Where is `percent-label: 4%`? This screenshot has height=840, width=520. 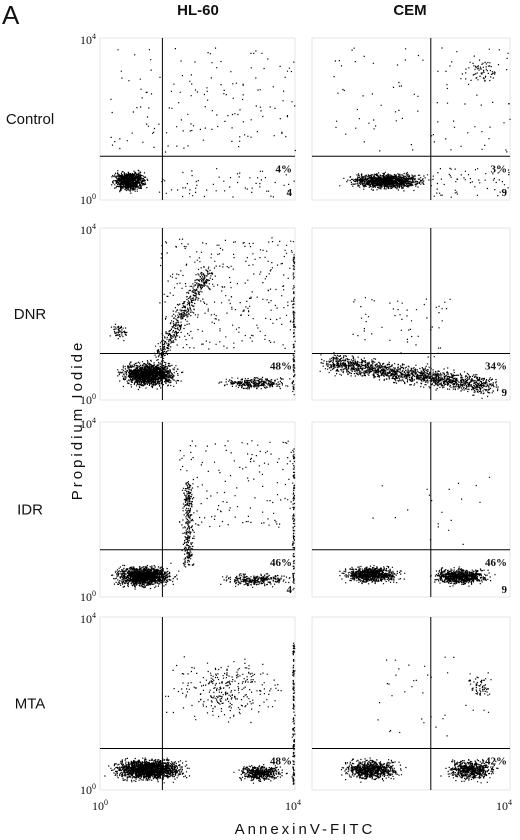 percent-label: 4% is located at coordinates (284, 169).